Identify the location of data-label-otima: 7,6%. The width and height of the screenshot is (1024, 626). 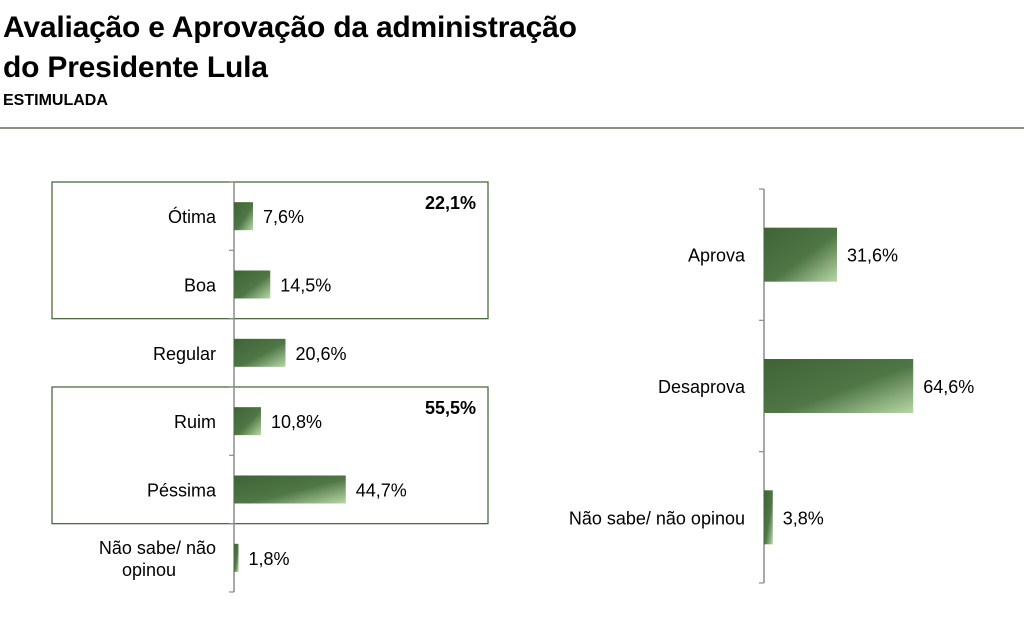
(283, 217).